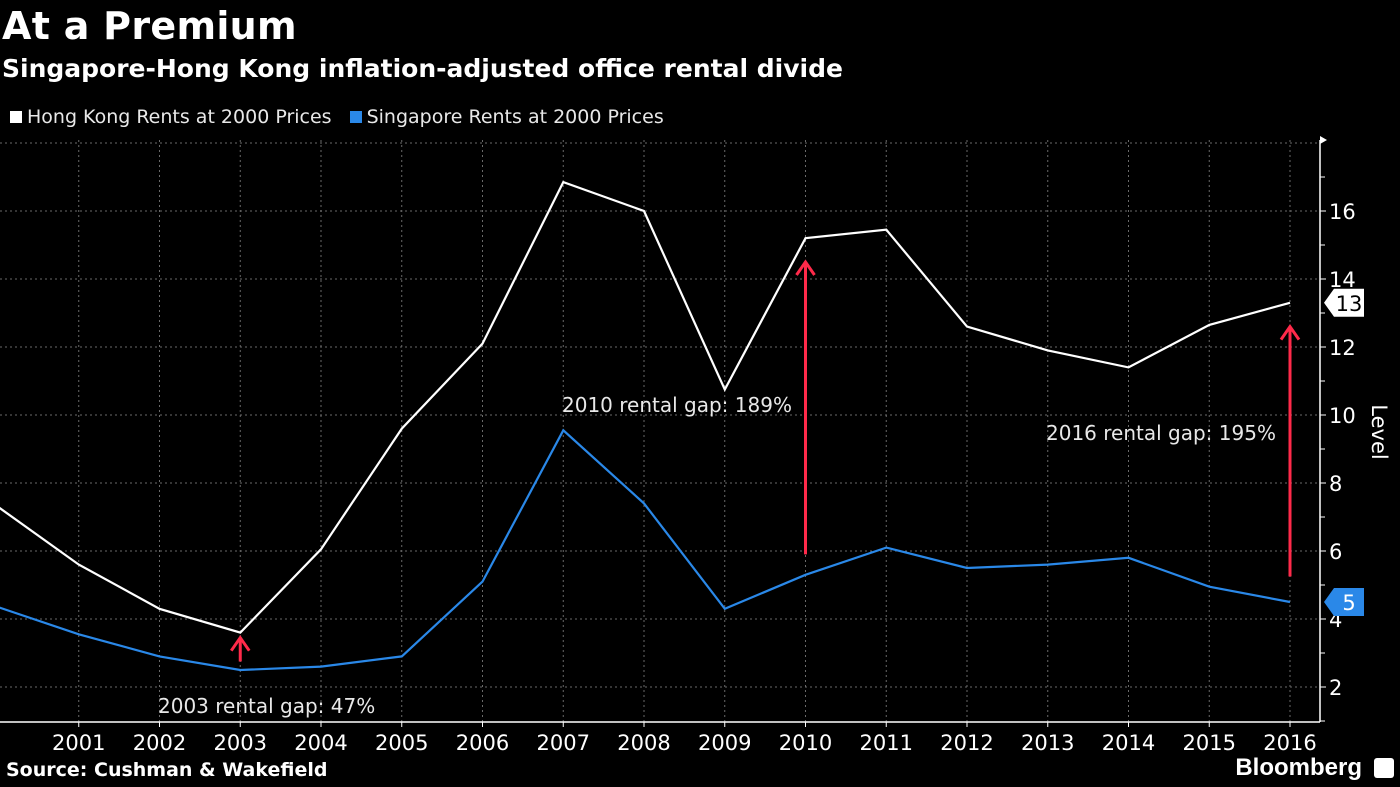 Image resolution: width=1400 pixels, height=787 pixels. I want to click on last-value-tag-hong-kong, so click(1344, 302).